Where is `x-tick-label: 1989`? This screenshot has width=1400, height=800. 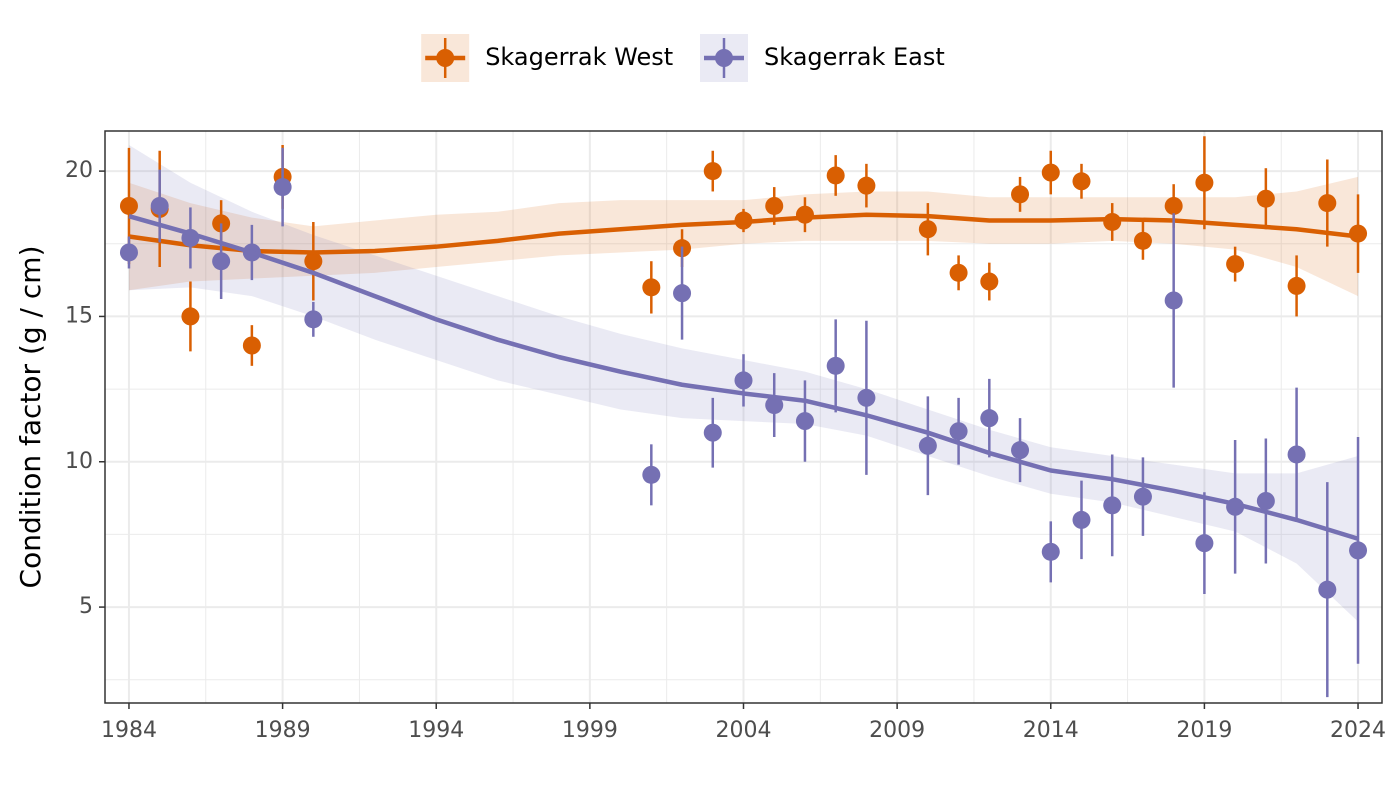 x-tick-label: 1989 is located at coordinates (283, 730).